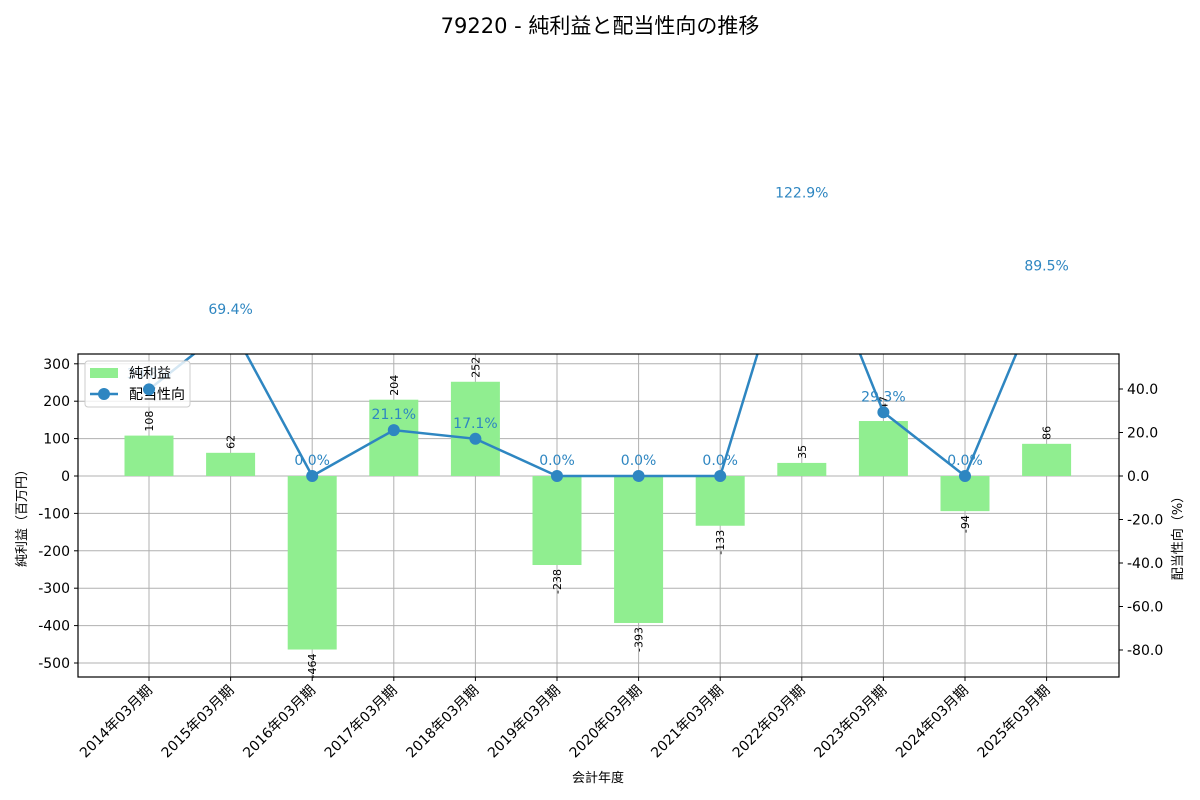  I want to click on bar-value-label: -133, so click(720, 542).